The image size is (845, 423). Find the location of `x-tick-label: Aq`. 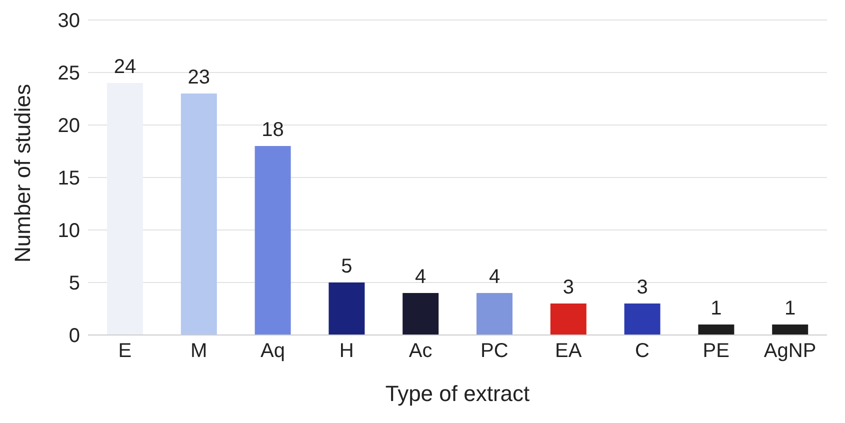

x-tick-label: Aq is located at coordinates (272, 351).